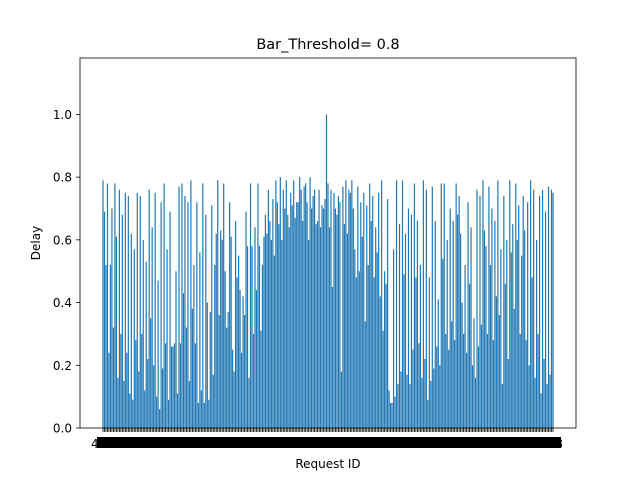 The height and width of the screenshot is (480, 640). I want to click on y-tick-label: 0.2, so click(62, 366).